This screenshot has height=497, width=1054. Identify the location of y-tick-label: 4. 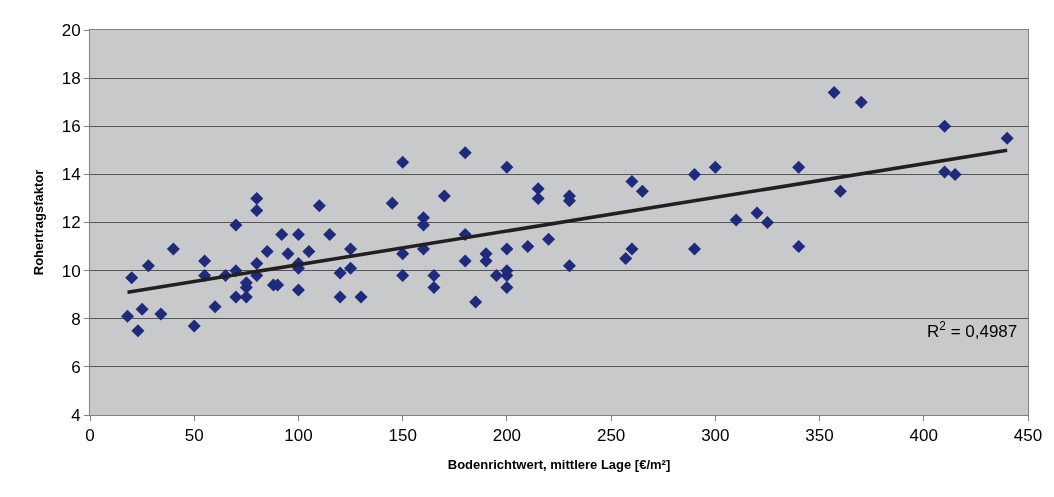
(76, 415).